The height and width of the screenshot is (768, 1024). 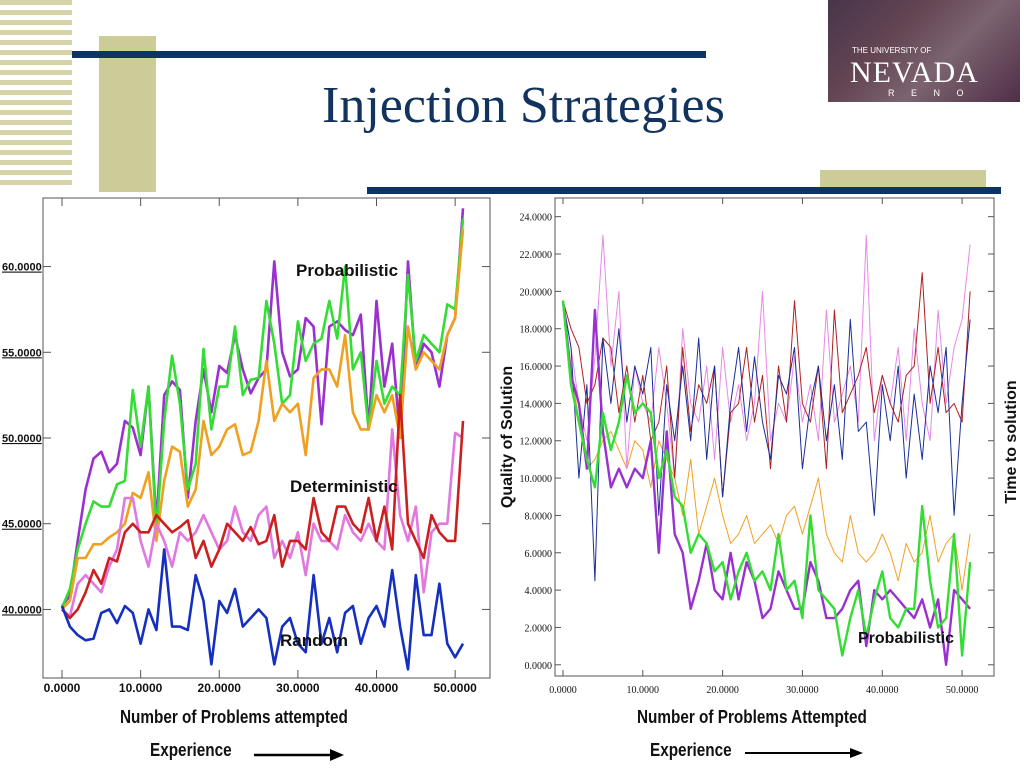 I want to click on decorative-tan-block-right, so click(x=903, y=180).